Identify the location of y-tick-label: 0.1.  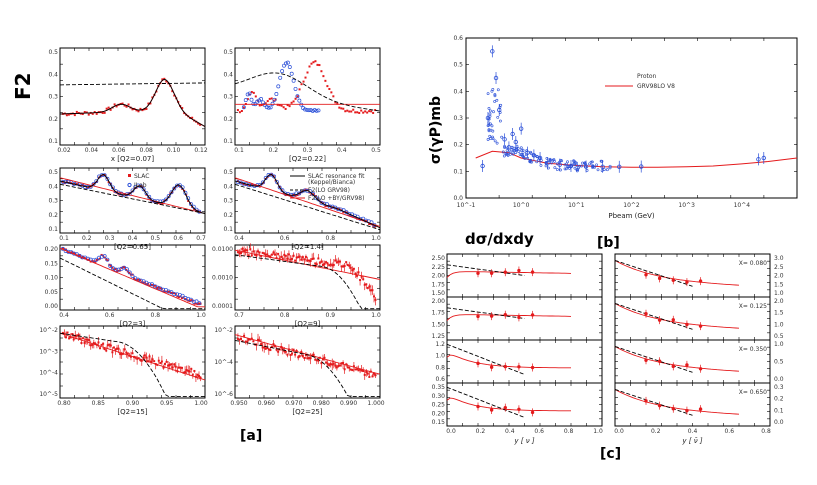
(53, 229).